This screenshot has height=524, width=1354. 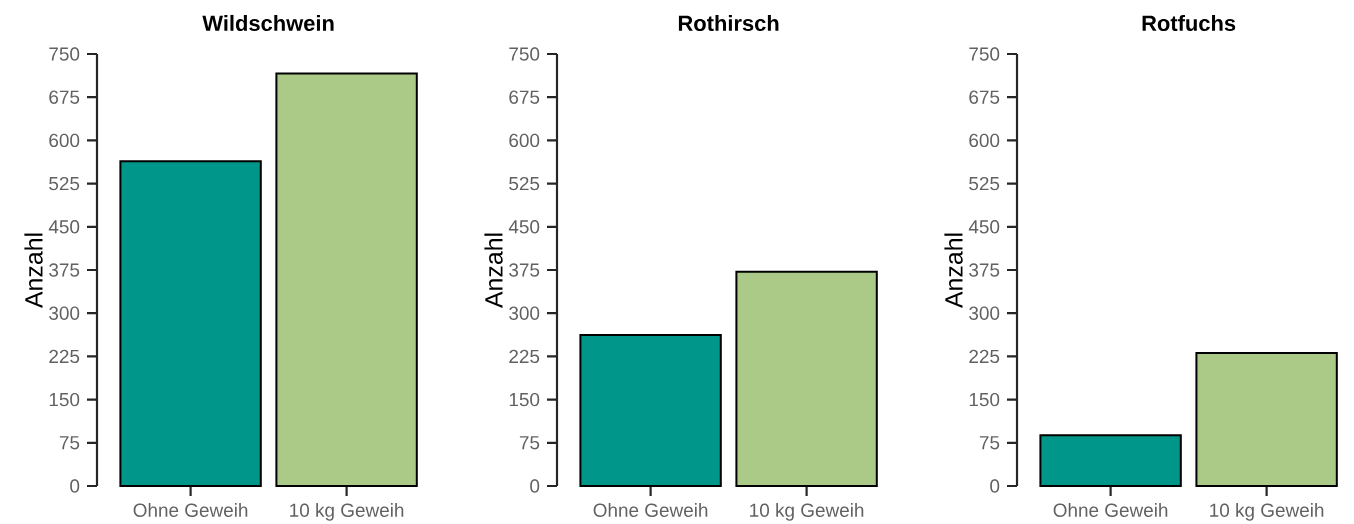 What do you see at coordinates (268, 23) in the screenshot?
I see `chart-title: Wildschwein` at bounding box center [268, 23].